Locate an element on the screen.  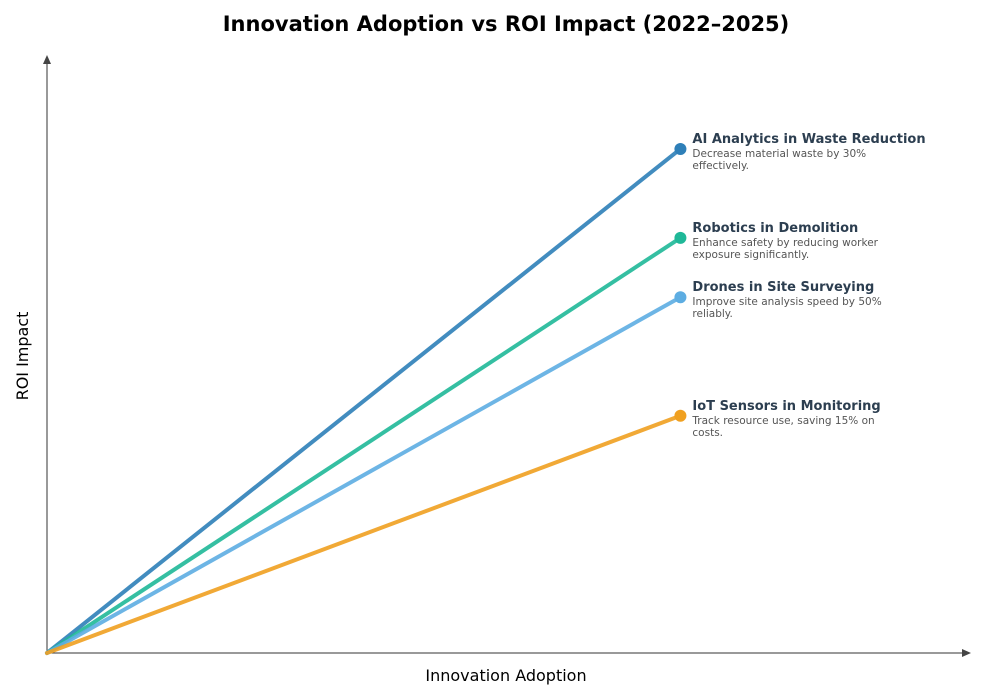
series-description-line: Decrease material waste by 30% is located at coordinates (779, 154).